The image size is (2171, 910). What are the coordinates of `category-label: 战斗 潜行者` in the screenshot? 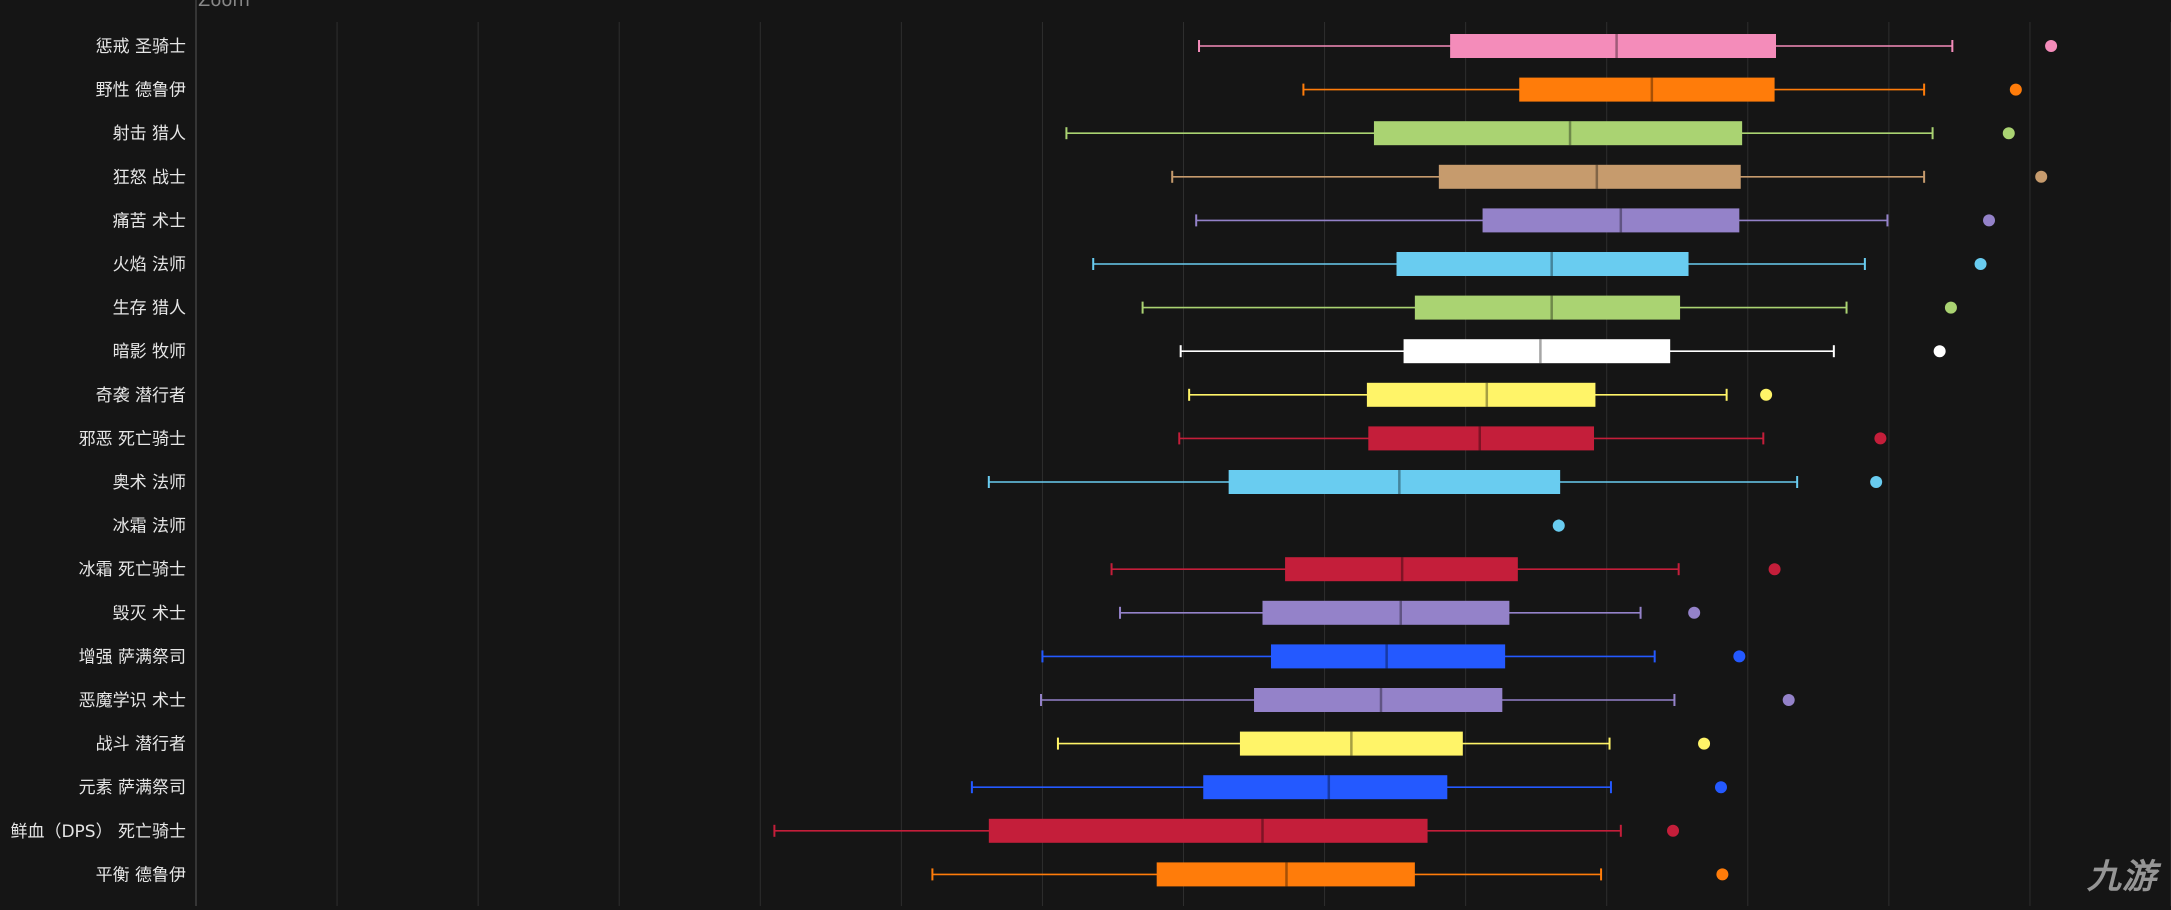 It's located at (141, 745).